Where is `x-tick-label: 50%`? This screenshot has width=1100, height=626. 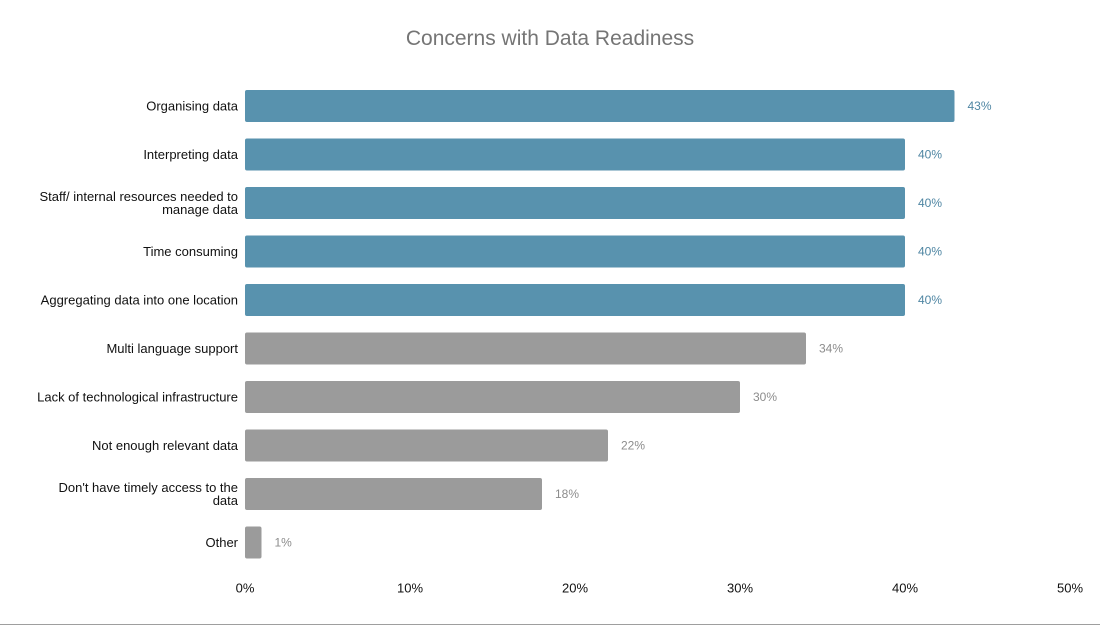
x-tick-label: 50% is located at coordinates (1070, 588).